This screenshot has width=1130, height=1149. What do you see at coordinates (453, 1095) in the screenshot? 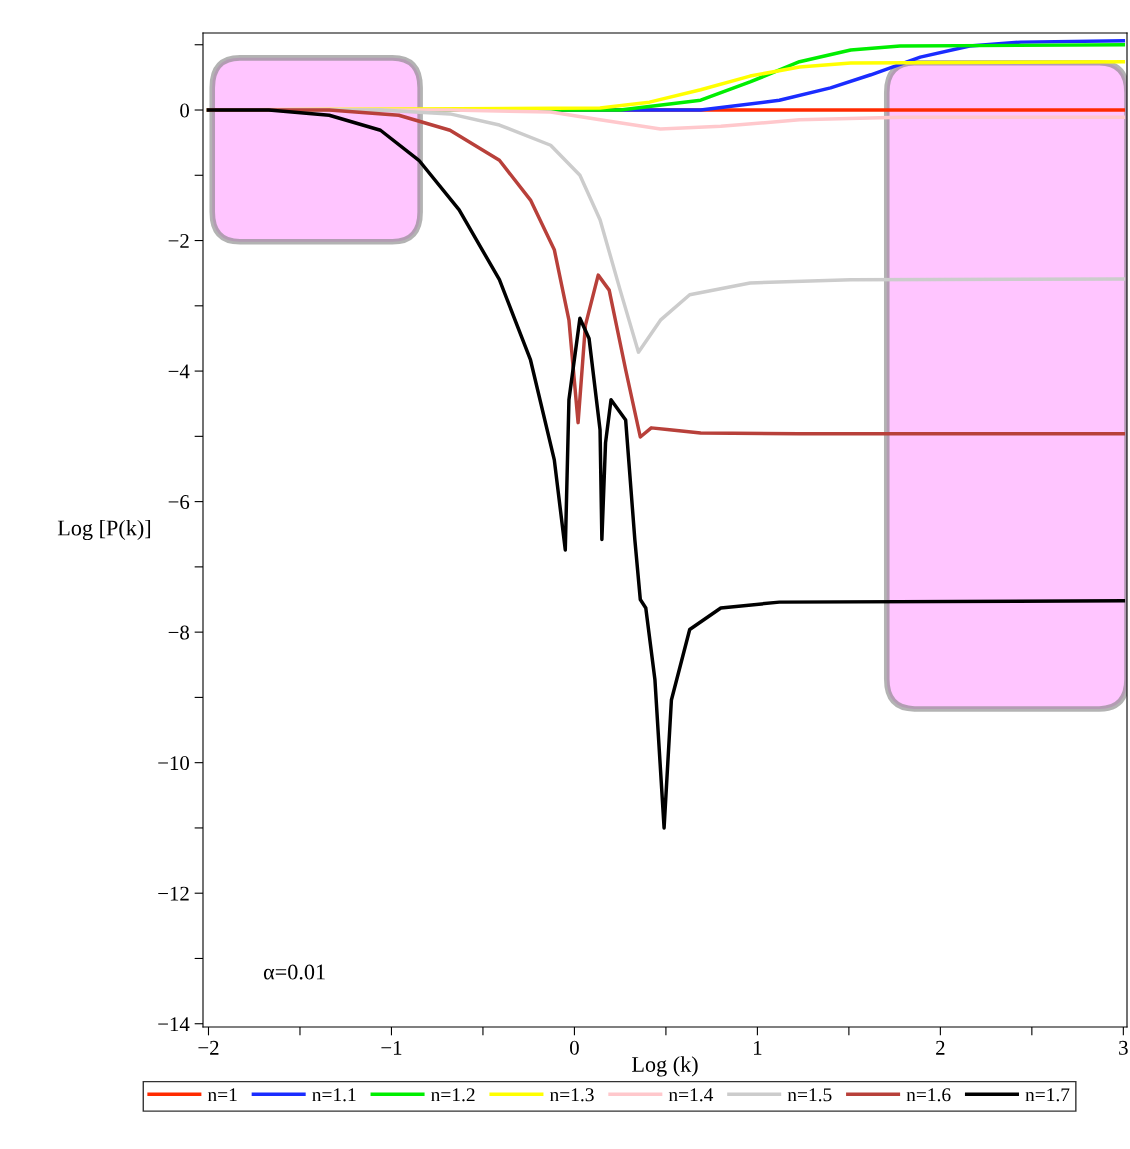
I see `legend-label: n=1.2` at bounding box center [453, 1095].